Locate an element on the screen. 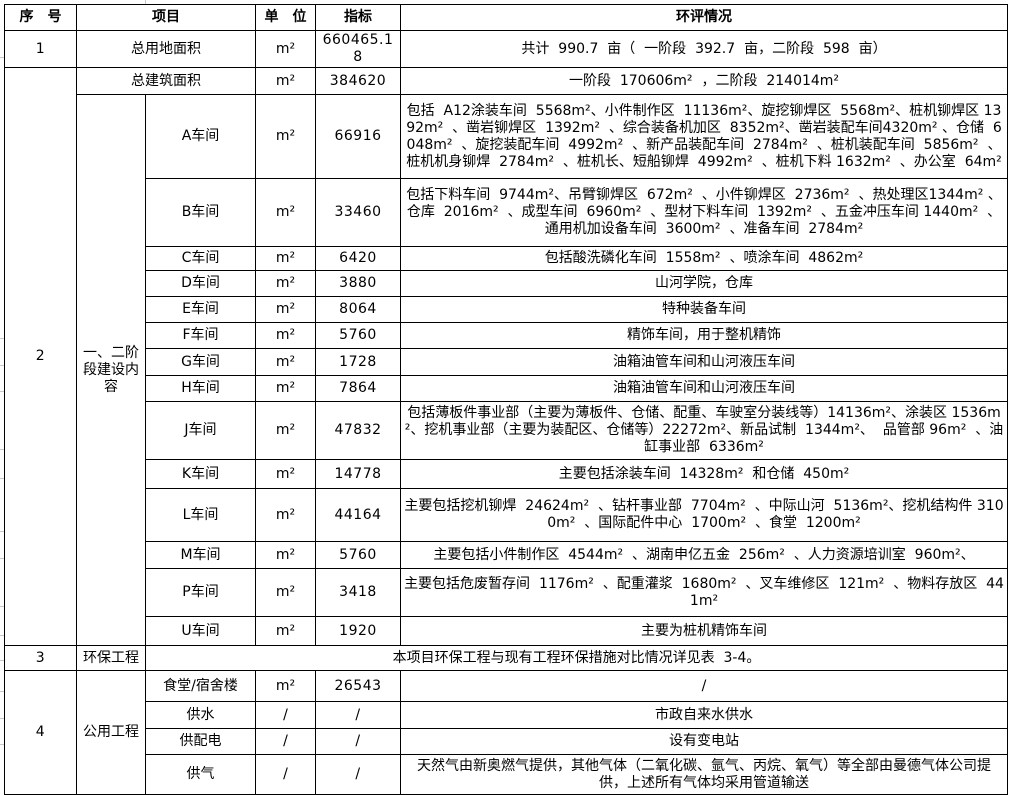 This screenshot has height=795, width=1011. eia-cell: 一阶段 170606m² ，二阶段 214014m² is located at coordinates (704, 81).